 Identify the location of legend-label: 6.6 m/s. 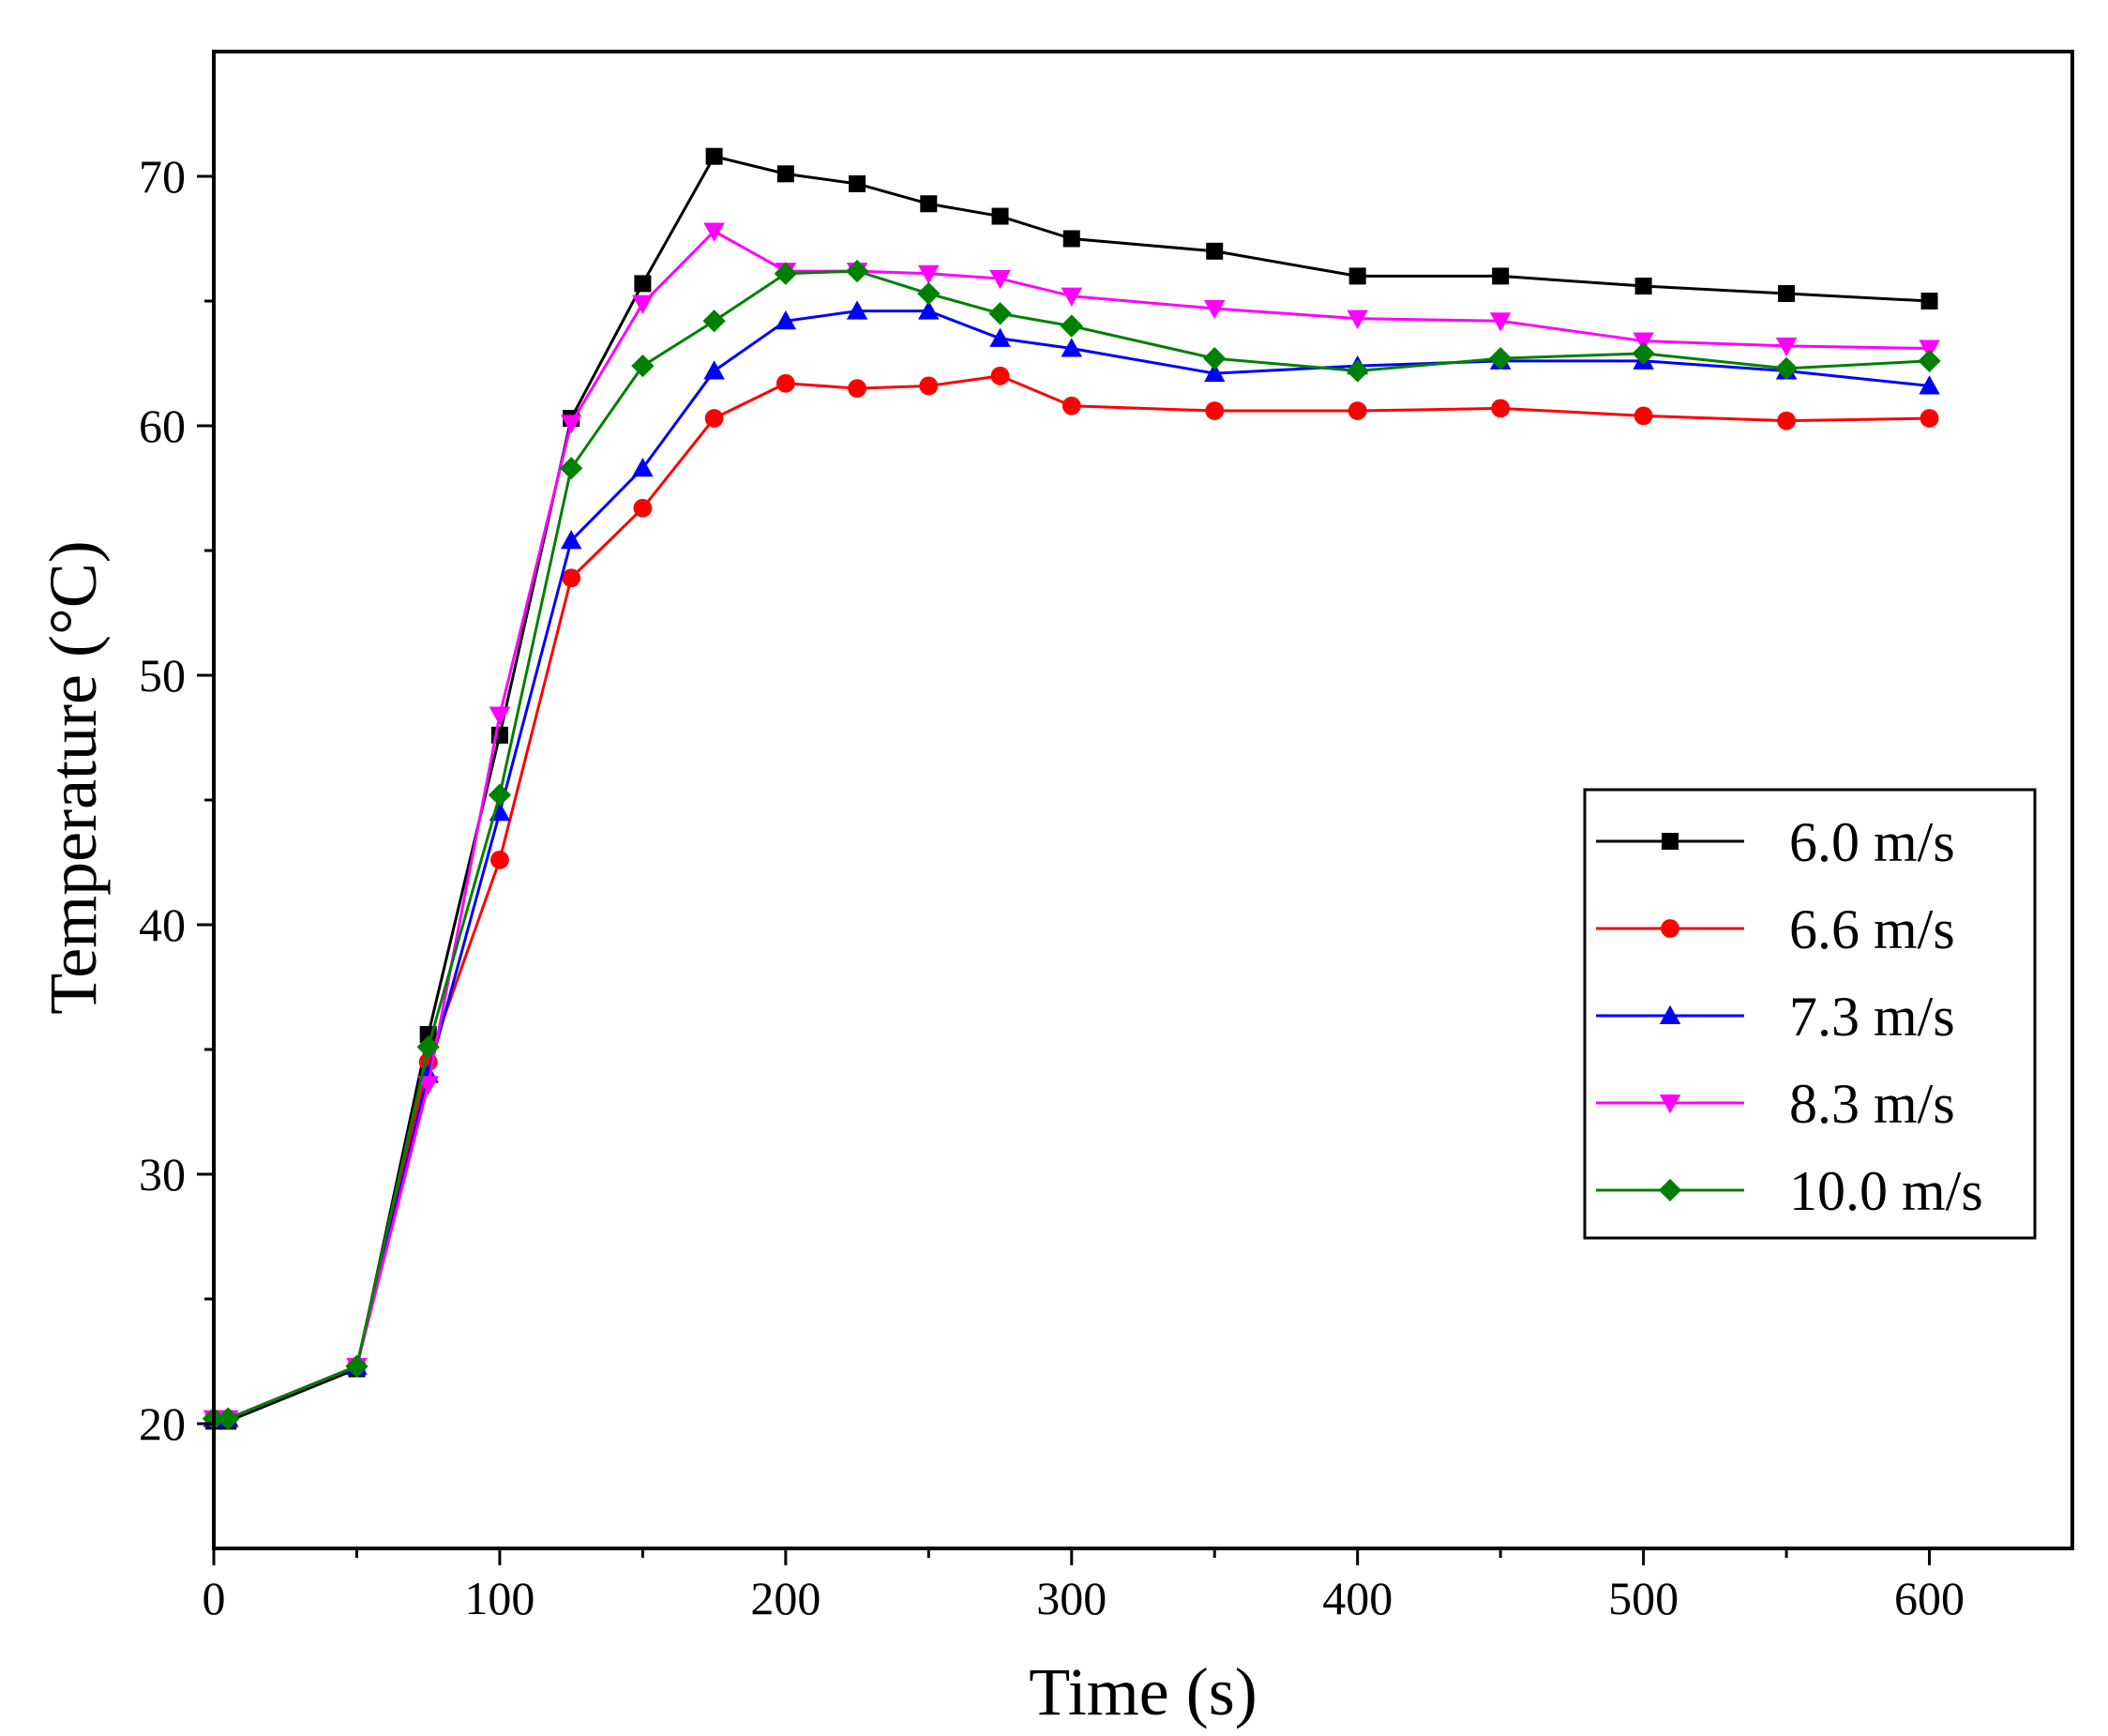
(1872, 929).